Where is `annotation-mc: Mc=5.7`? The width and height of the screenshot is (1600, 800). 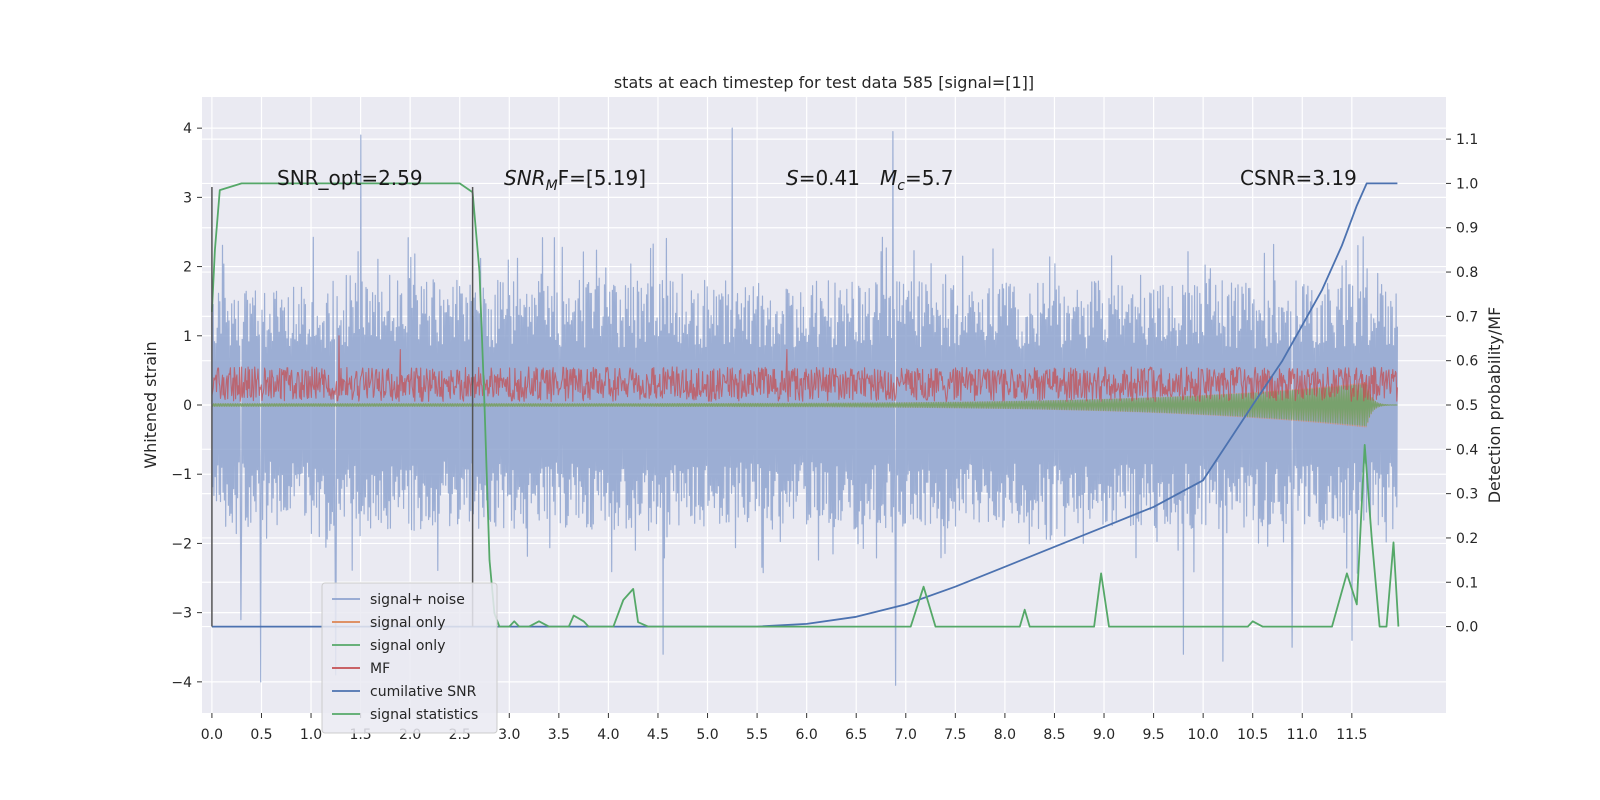
annotation-mc: Mc=5.7 is located at coordinates (917, 180).